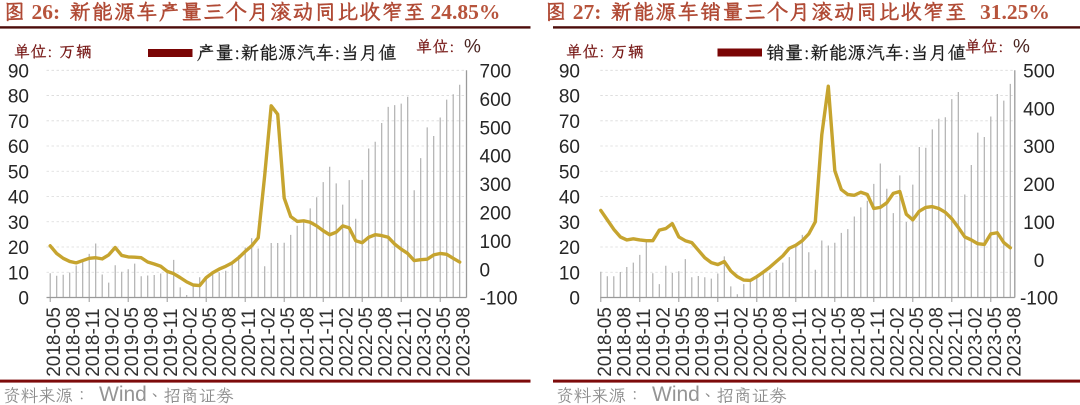 The image size is (1080, 405). Describe the element at coordinates (496, 100) in the screenshot. I see `svg-text: 600` at that location.